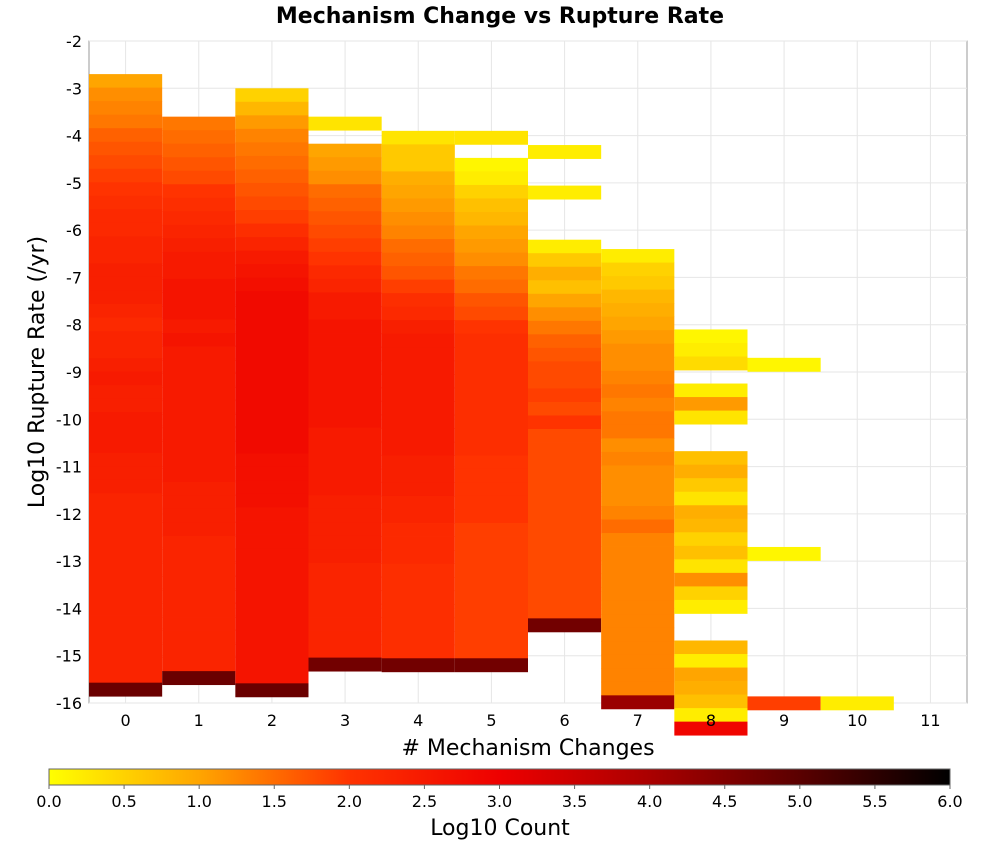 The height and width of the screenshot is (850, 1000). What do you see at coordinates (530, 720) in the screenshot?
I see `x-tick-labels: 0 1 2 3 4 5 6 7 8 9 10 11` at bounding box center [530, 720].